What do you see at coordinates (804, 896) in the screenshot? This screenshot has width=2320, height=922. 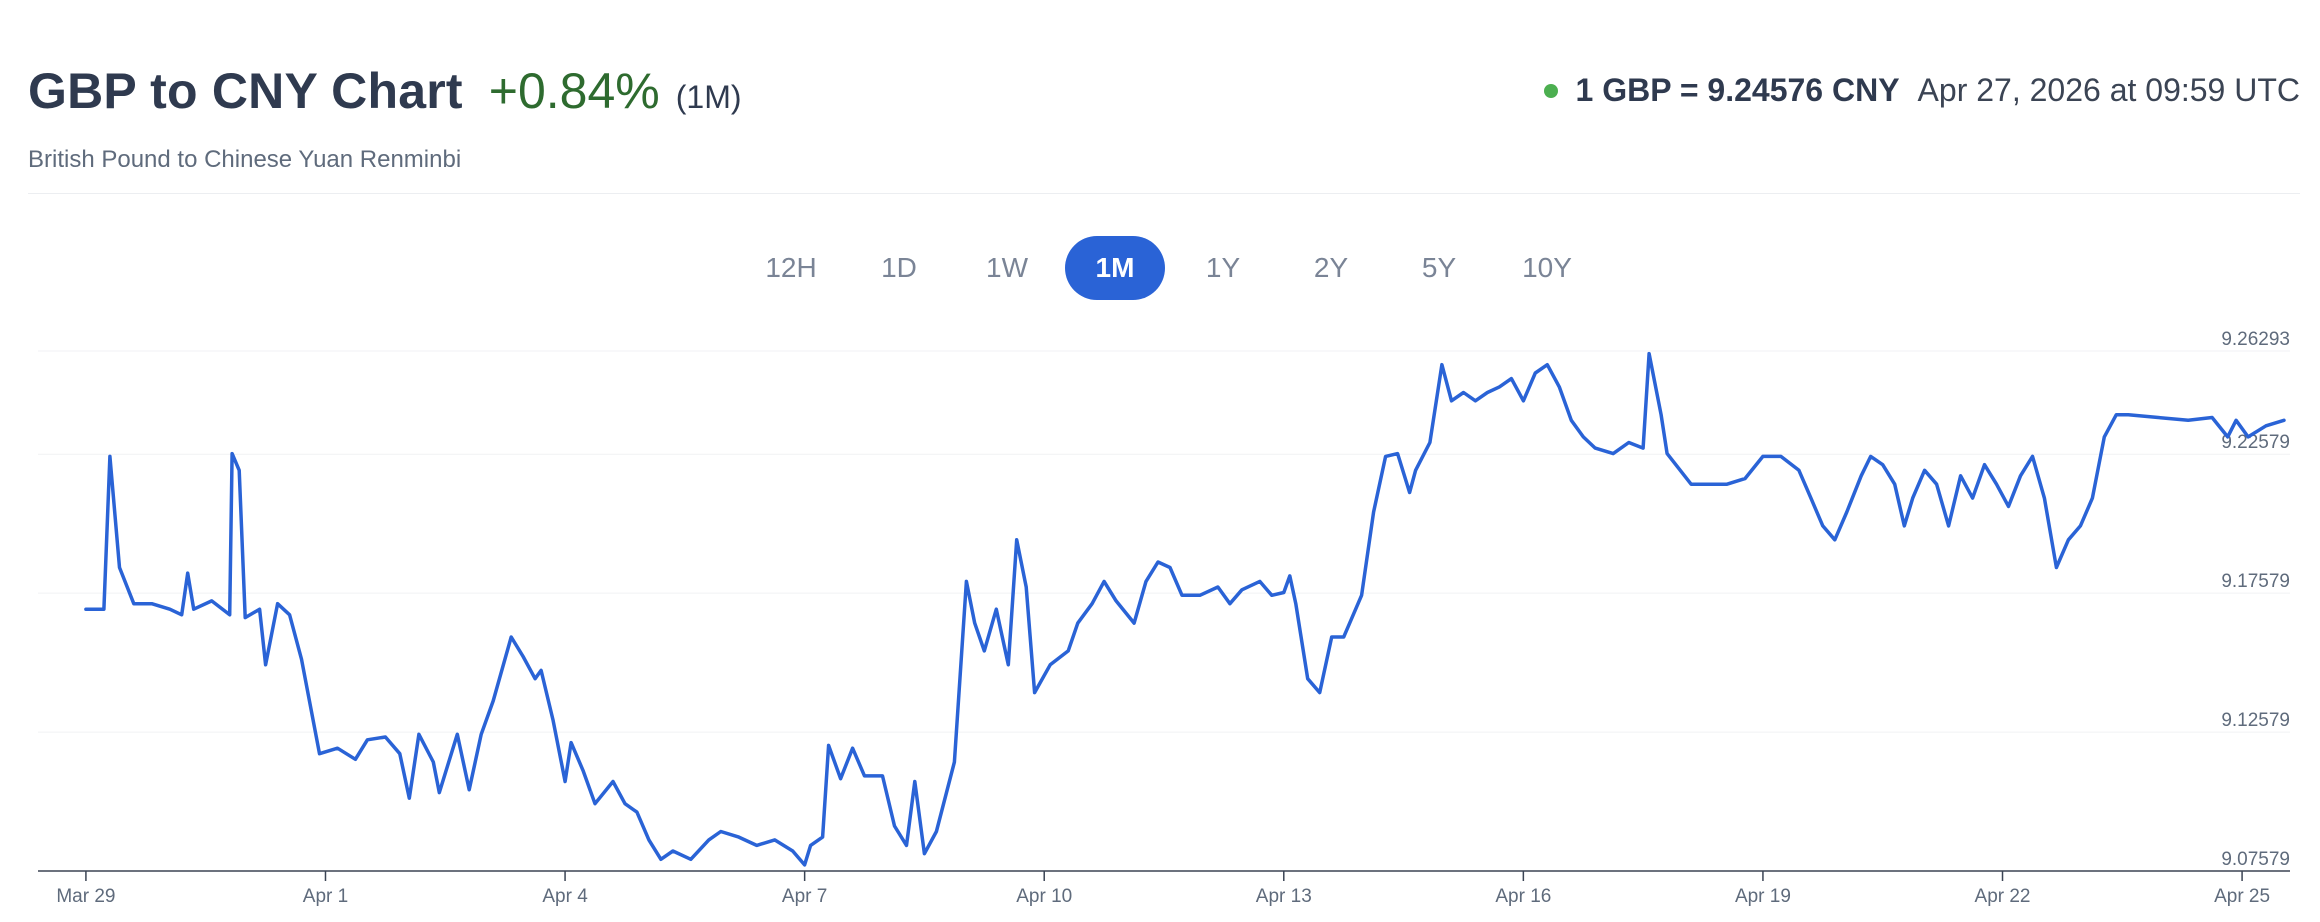 I see `x-tick-label: Apr 7` at bounding box center [804, 896].